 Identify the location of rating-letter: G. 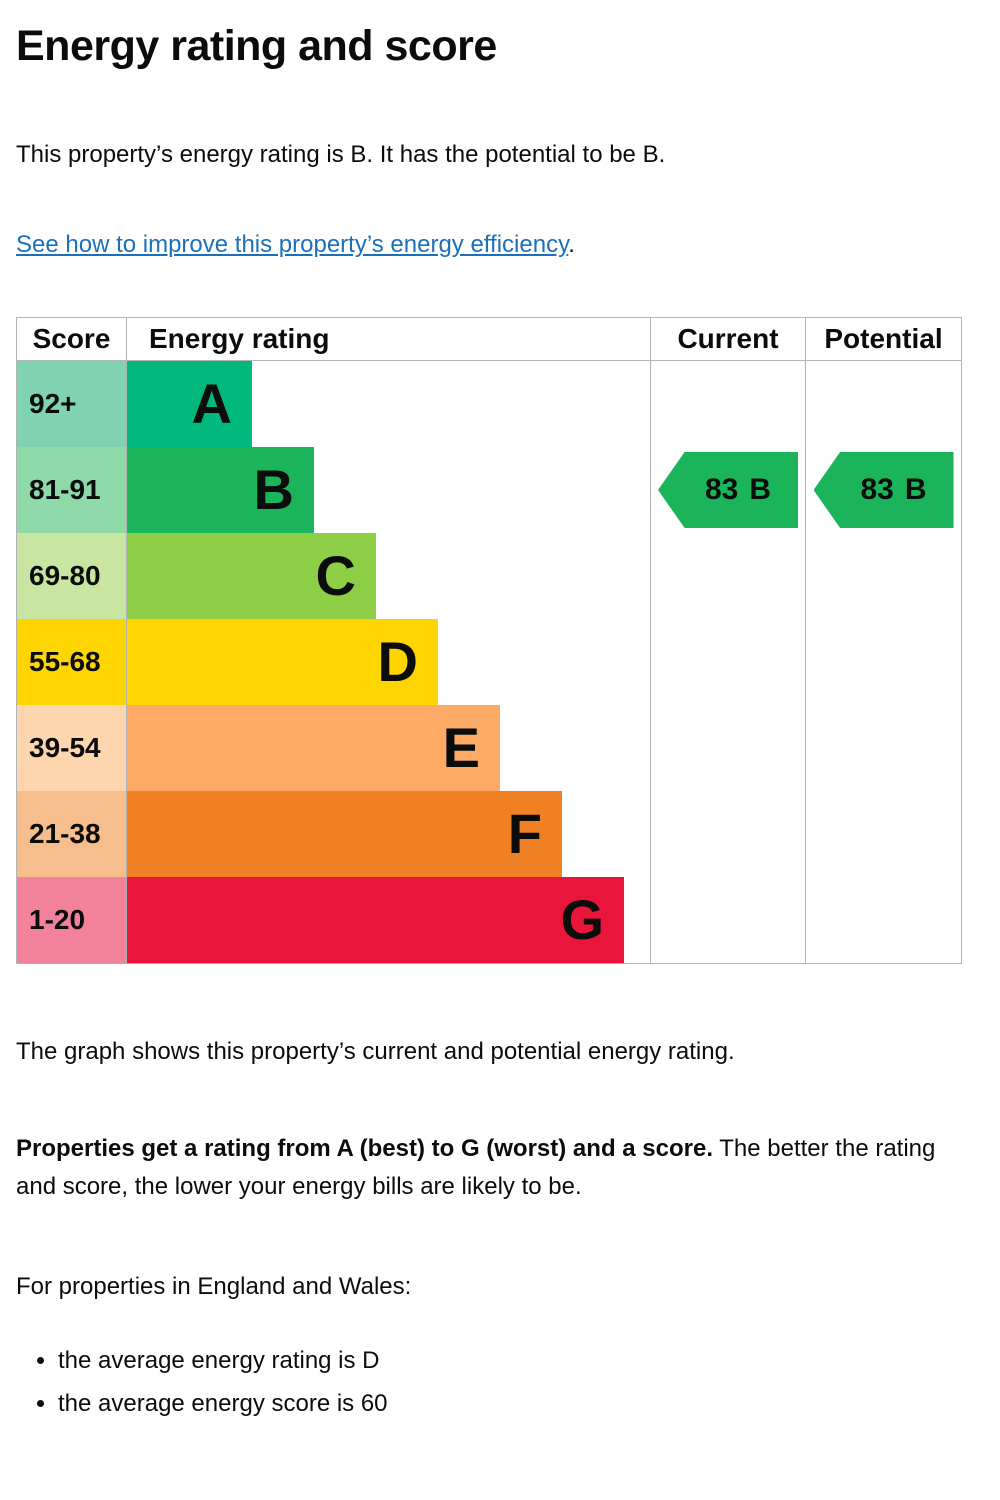
(582, 919).